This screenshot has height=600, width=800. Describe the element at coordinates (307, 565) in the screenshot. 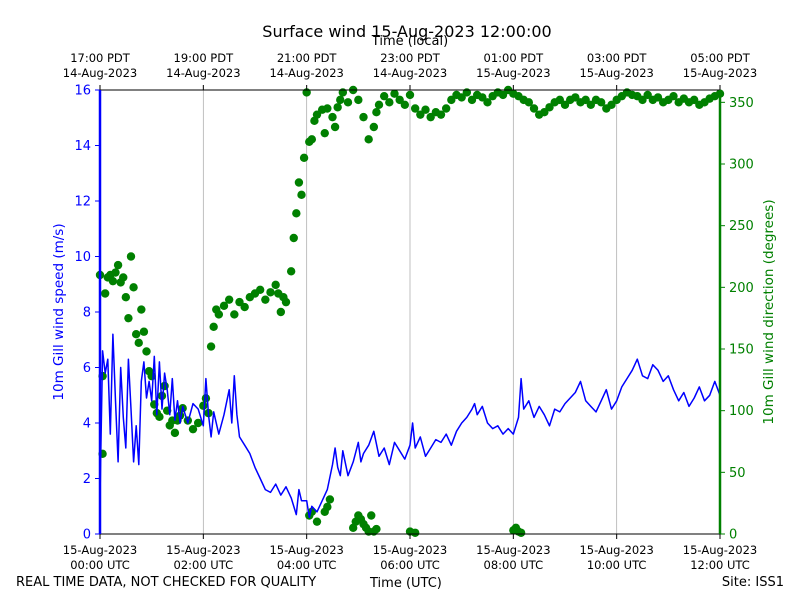

I see `x-tick-label: 04:00 UTC` at that location.